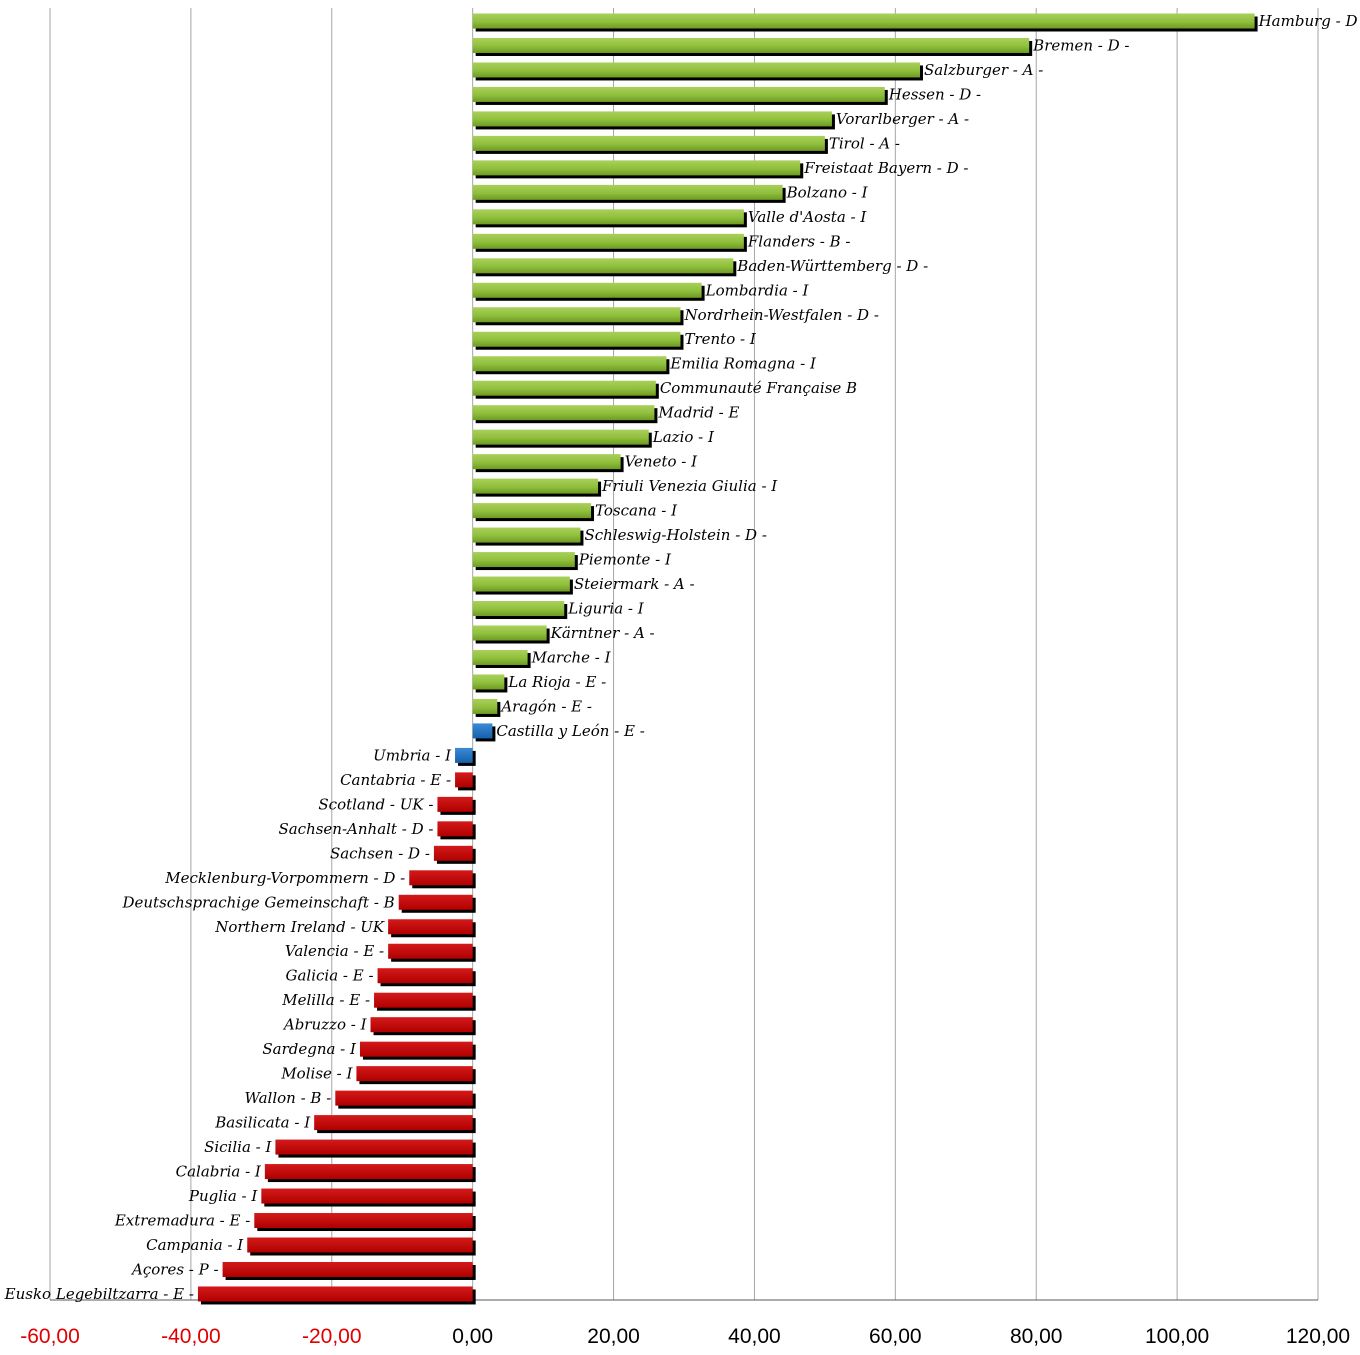  Describe the element at coordinates (683, 437) in the screenshot. I see `bar-label: Lazio - I` at that location.